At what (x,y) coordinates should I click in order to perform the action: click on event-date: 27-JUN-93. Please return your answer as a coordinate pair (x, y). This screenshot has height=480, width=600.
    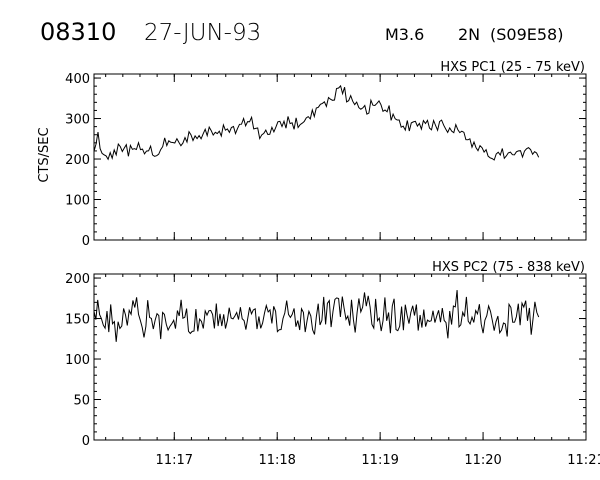
    Looking at the image, I should click on (202, 33).